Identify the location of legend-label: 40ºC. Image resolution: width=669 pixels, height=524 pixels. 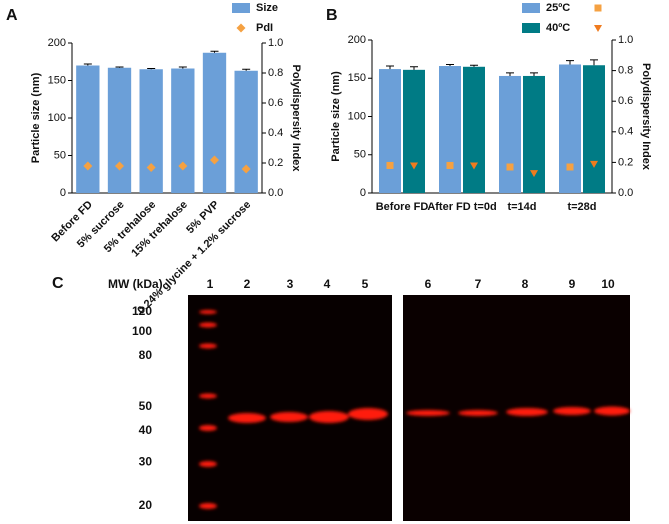
(558, 28).